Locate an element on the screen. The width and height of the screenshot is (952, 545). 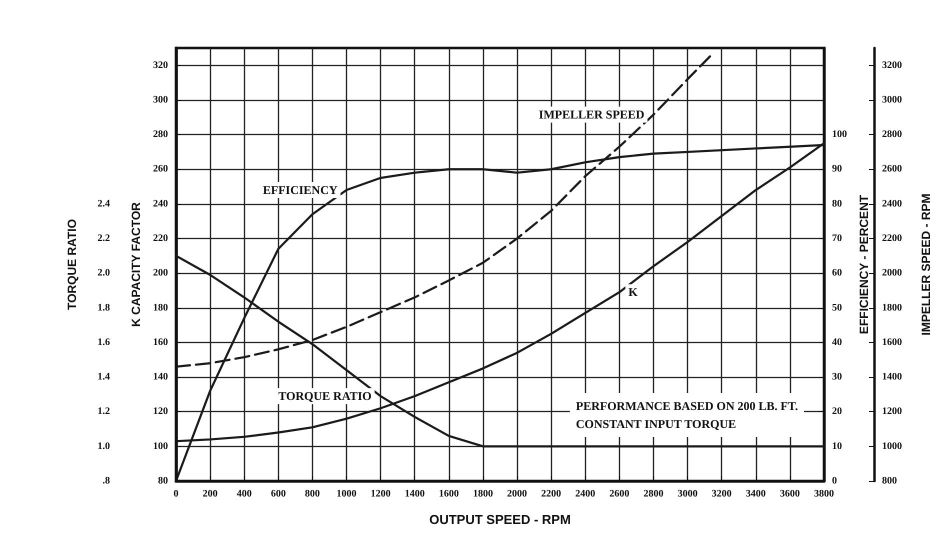
y-tick-label: 160 is located at coordinates (160, 342).